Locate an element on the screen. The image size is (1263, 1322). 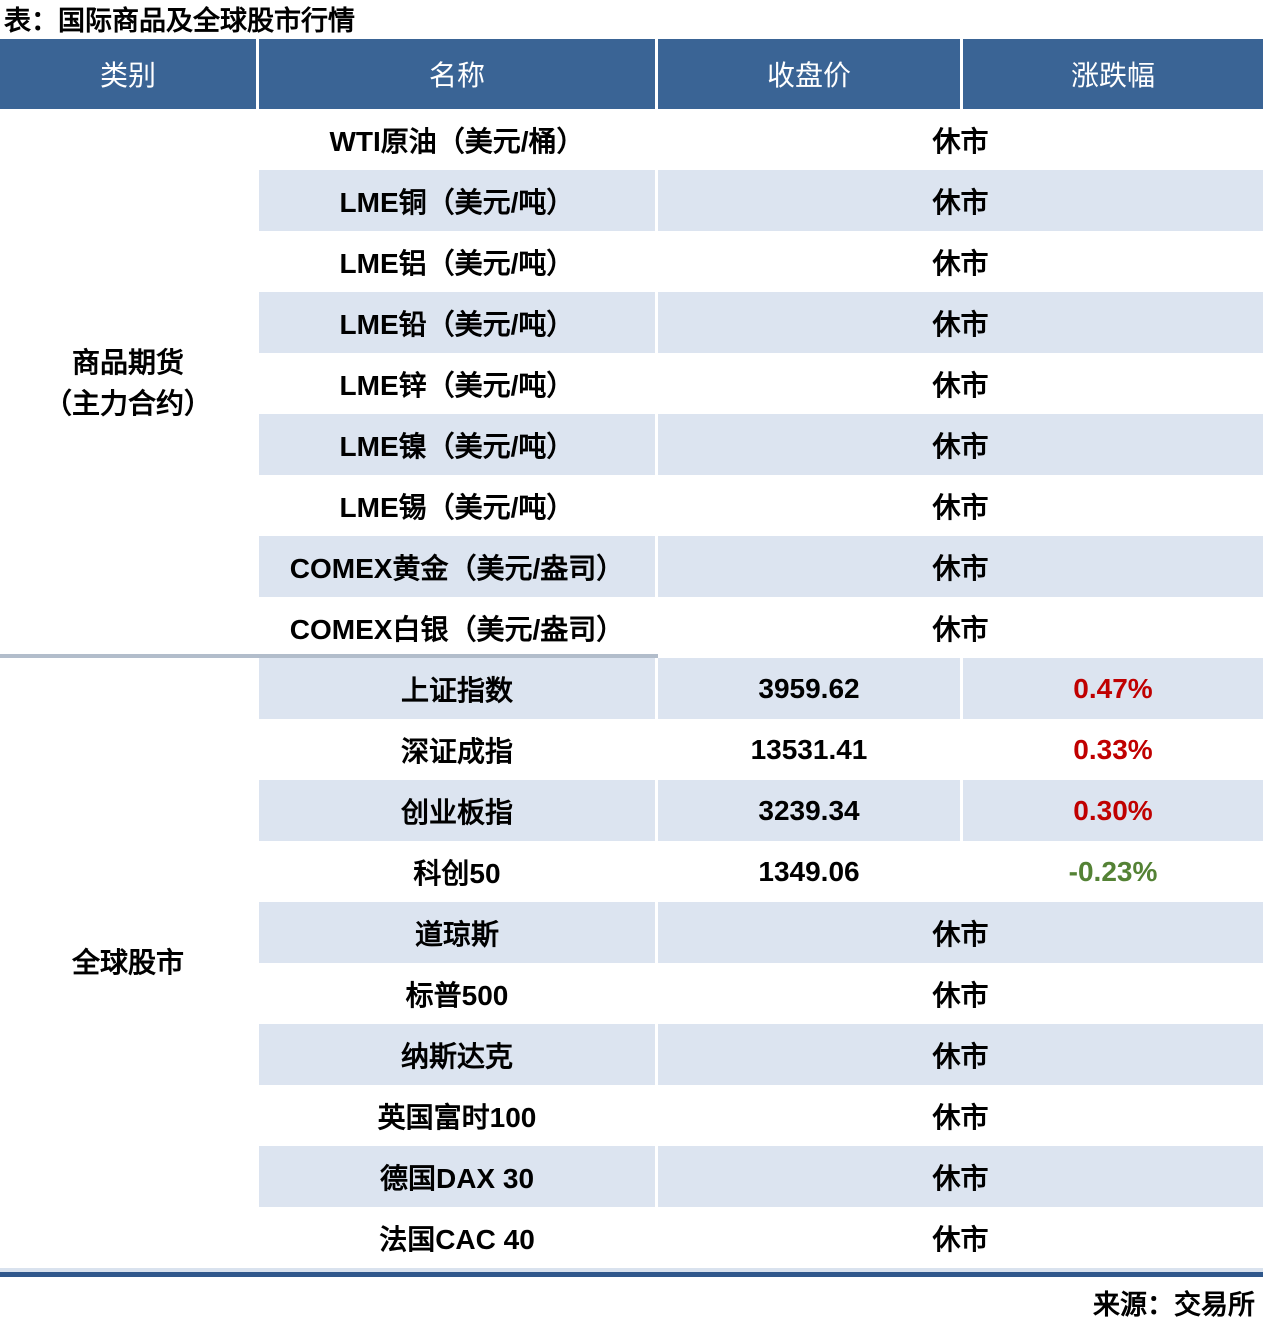
table-row: LME镍（美元/吨） 休市 is located at coordinates (631, 444).